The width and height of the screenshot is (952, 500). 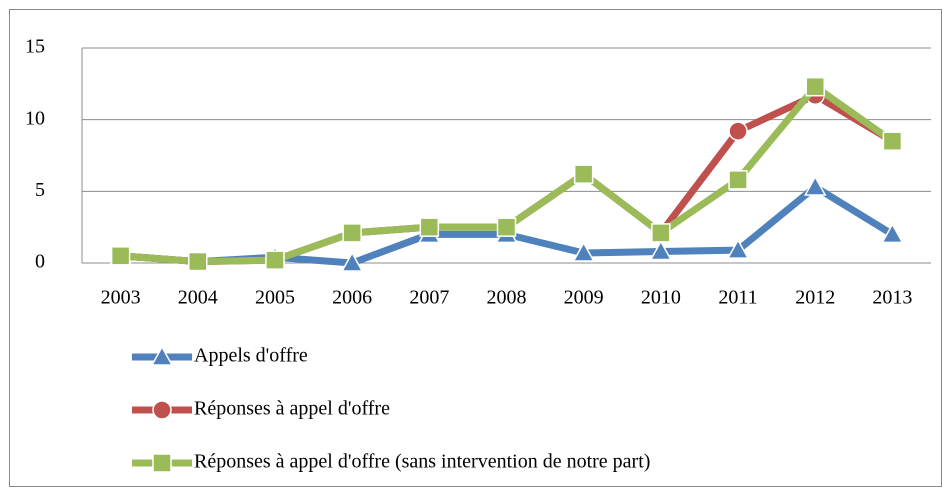 What do you see at coordinates (251, 356) in the screenshot?
I see `legend-label: Appels d'offre` at bounding box center [251, 356].